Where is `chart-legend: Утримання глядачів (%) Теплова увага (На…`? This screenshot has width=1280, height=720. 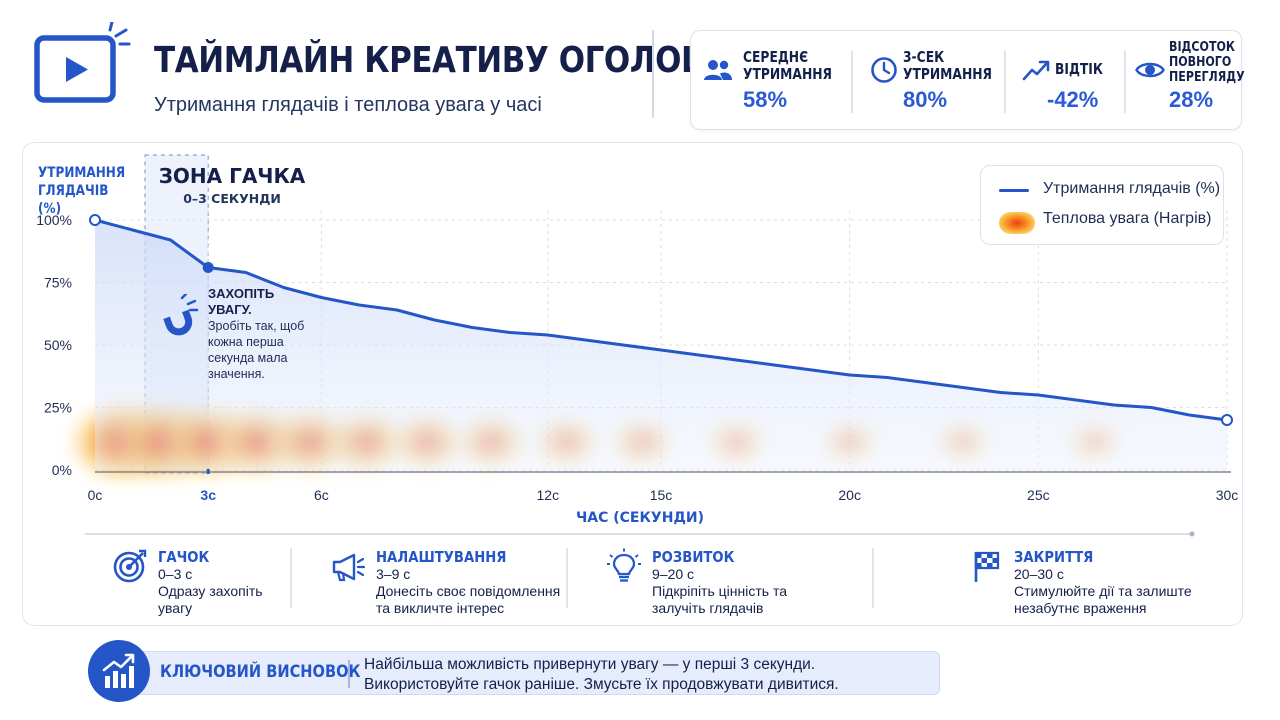
chart-legend: Утримання глядачів (%) Теплова увага (На… is located at coordinates (1102, 205).